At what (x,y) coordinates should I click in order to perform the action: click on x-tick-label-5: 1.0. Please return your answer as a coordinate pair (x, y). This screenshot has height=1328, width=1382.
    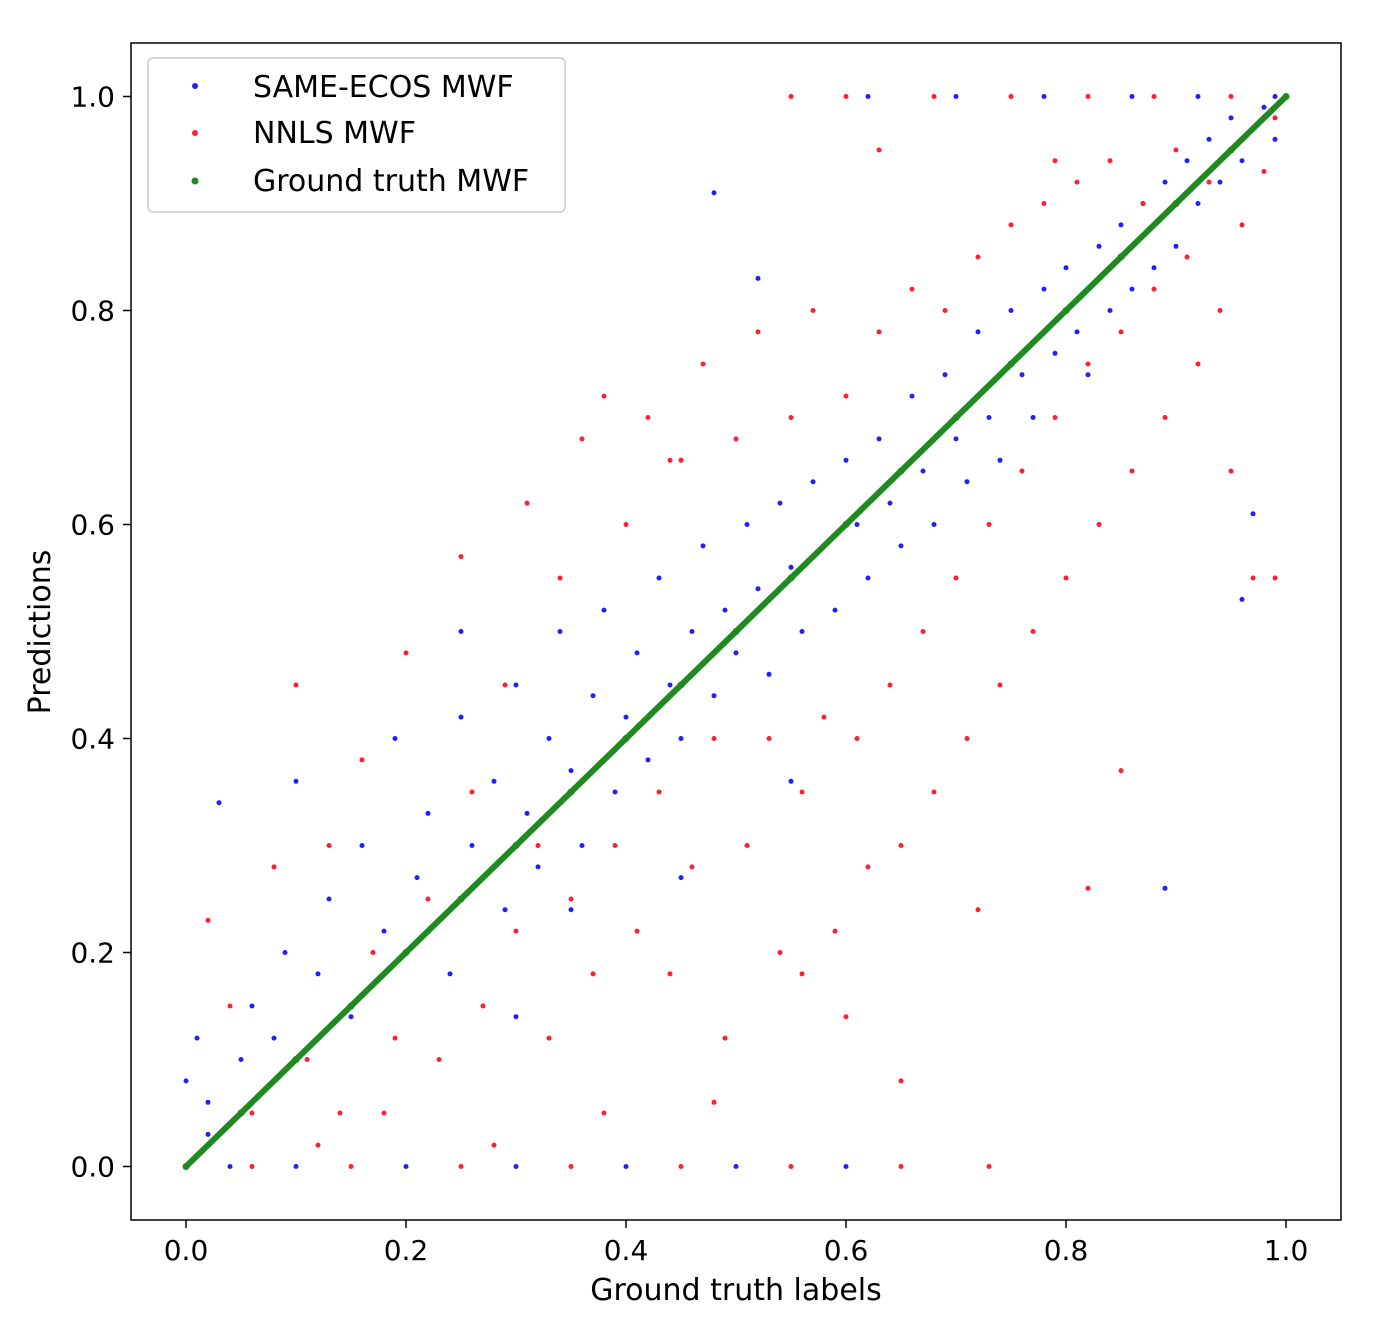
    Looking at the image, I should click on (1286, 1250).